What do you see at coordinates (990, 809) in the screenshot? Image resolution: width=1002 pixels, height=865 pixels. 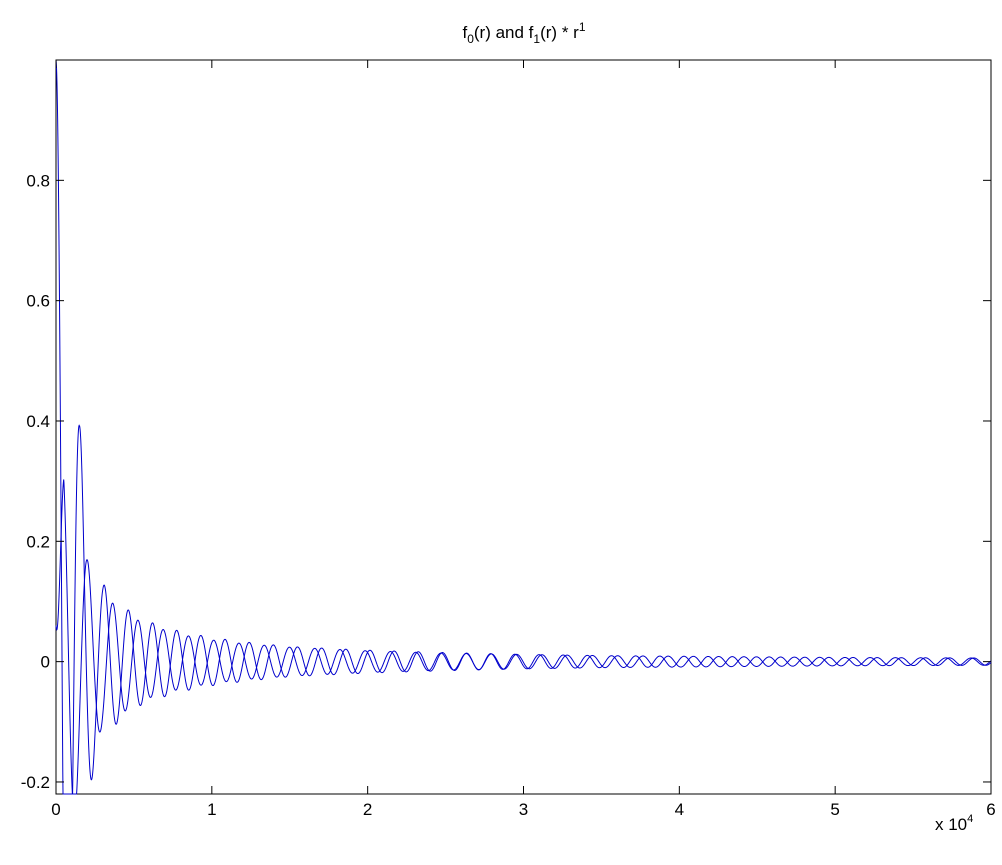 I see `x-tick-label: 6` at bounding box center [990, 809].